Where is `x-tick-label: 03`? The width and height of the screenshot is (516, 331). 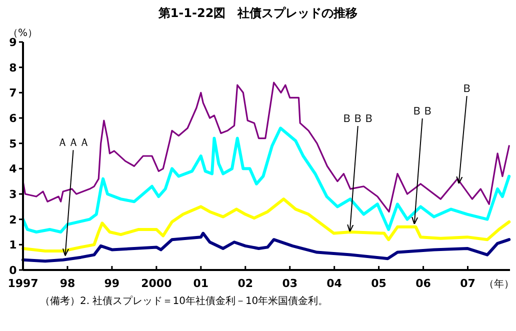 x-tick-label: 03 is located at coordinates (290, 283).